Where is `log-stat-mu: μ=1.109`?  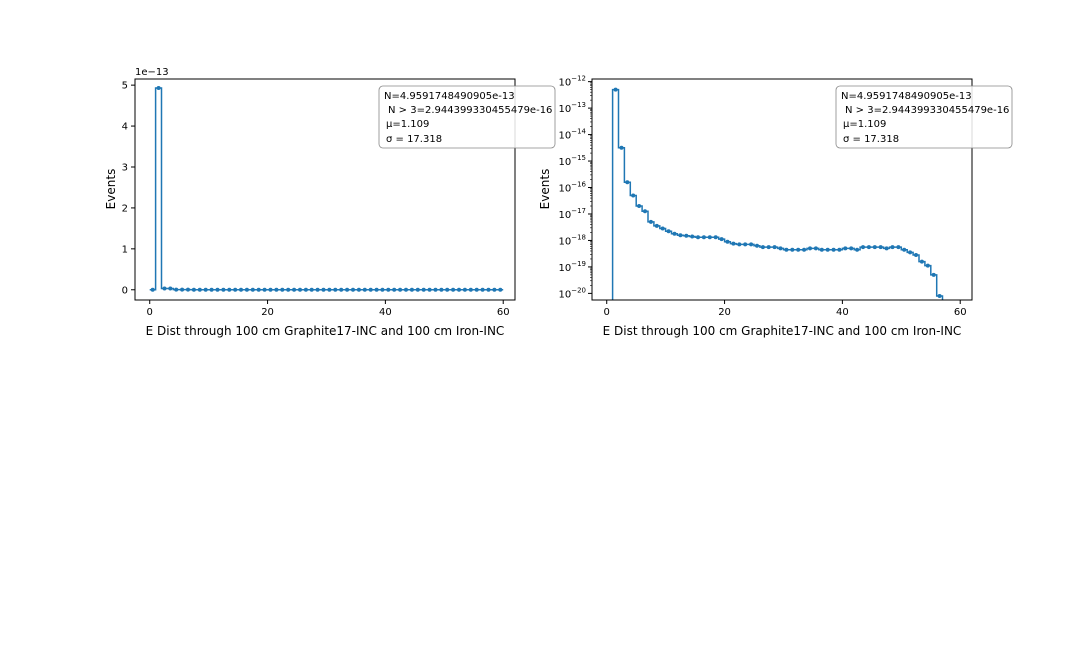
log-stat-mu: μ=1.109 is located at coordinates (864, 124).